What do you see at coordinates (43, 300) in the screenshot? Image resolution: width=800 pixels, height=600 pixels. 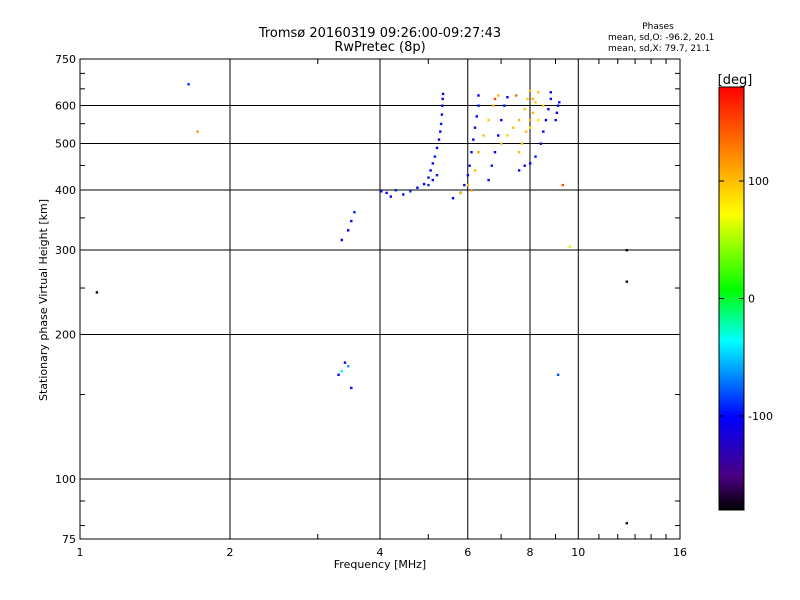 I see `y-axis-label: Stationary phase Virtual Height [km]` at bounding box center [43, 300].